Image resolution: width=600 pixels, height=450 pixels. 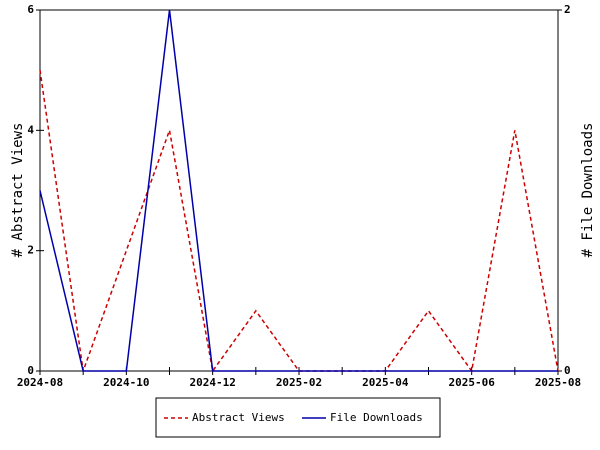 I want to click on x-tick-label: 2025-04, so click(x=385, y=382).